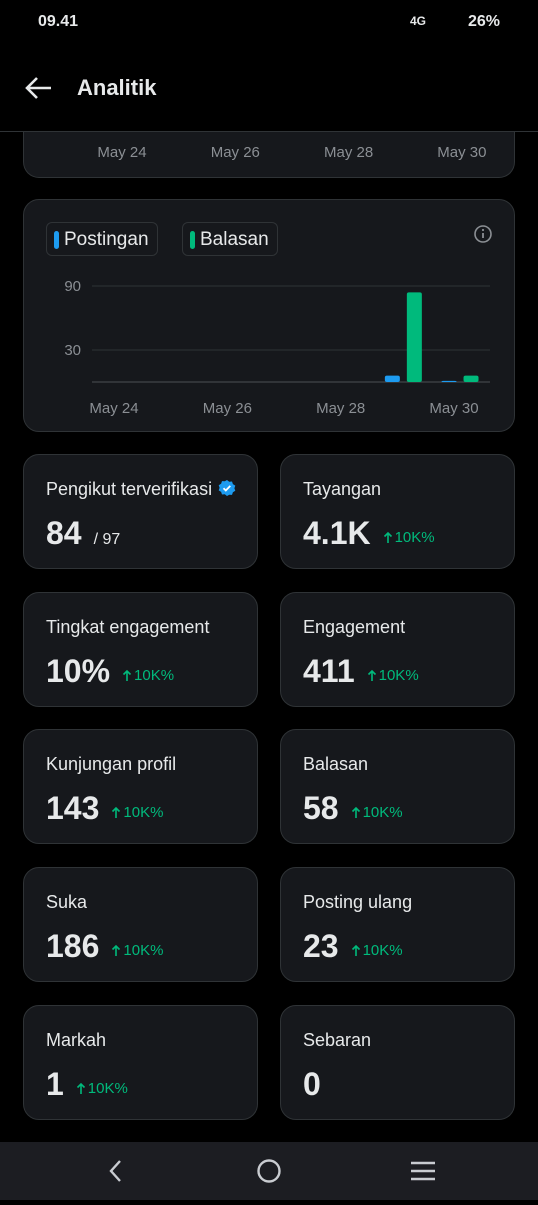  What do you see at coordinates (104, 946) in the screenshot?
I see `stat-value-row: 186 10K%` at bounding box center [104, 946].